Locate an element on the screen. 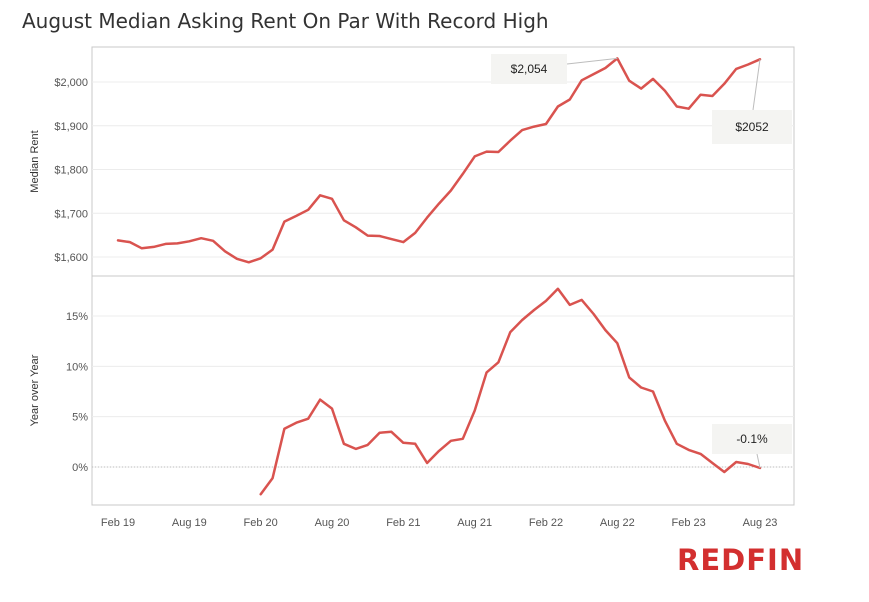 The height and width of the screenshot is (602, 869). annotation-latest-yoy-leader is located at coordinates (758, 461).